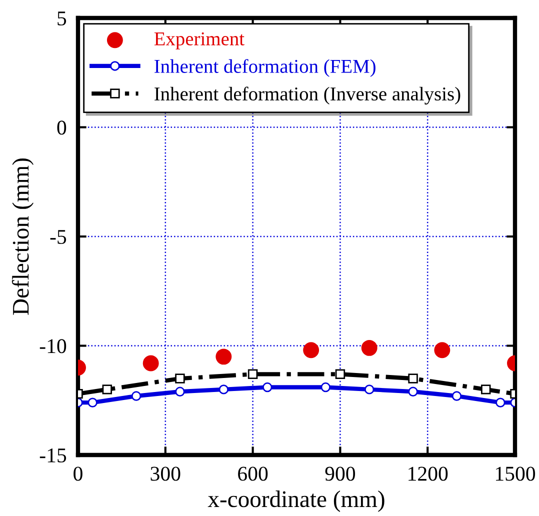 The image size is (539, 516). Describe the element at coordinates (61, 127) in the screenshot. I see `y-tick-label: 0` at that location.